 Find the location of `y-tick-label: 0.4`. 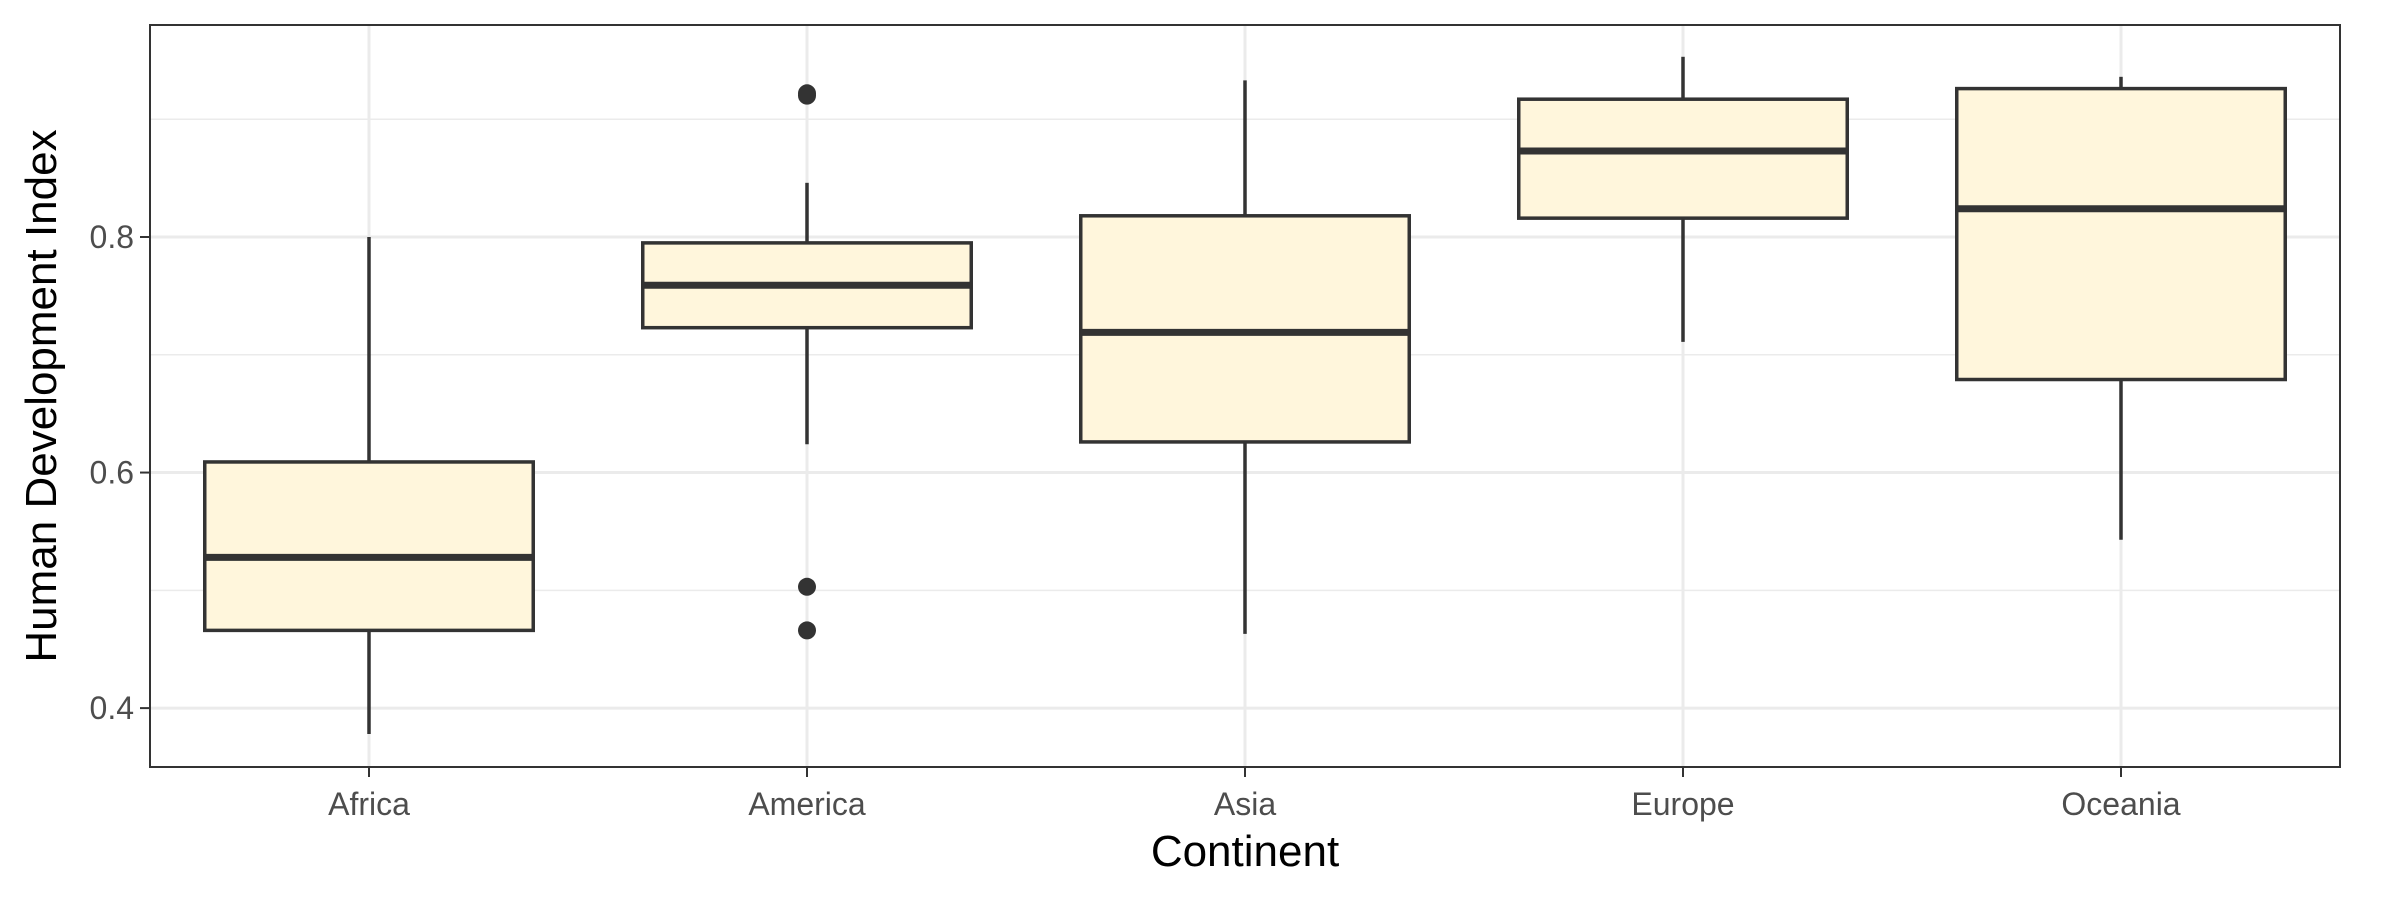

y-tick-label: 0.4 is located at coordinates (112, 708).